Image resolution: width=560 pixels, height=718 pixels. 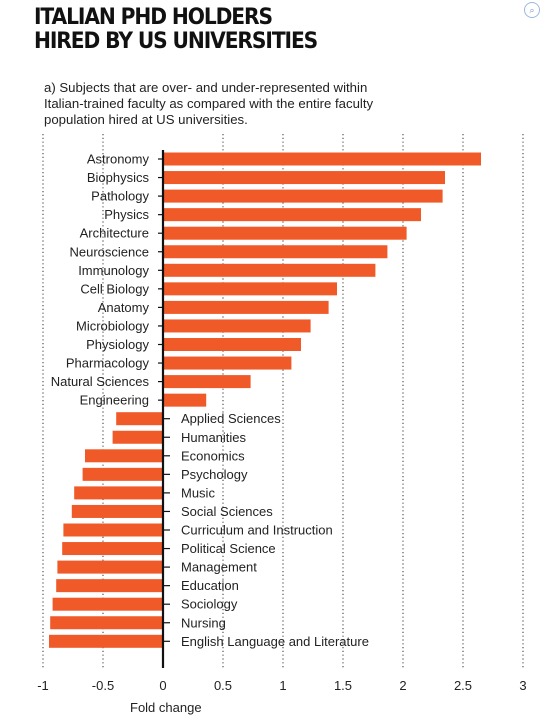 I want to click on category-label: Immunology, so click(x=113, y=270).